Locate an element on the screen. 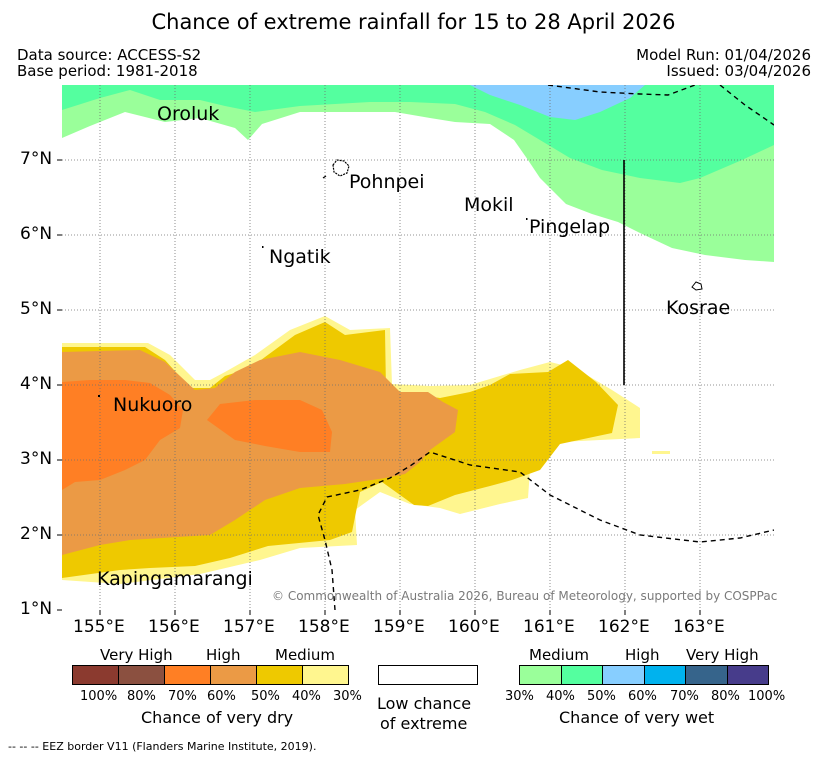 The image size is (827, 758). lon-label-157e: 157°E is located at coordinates (249, 627).